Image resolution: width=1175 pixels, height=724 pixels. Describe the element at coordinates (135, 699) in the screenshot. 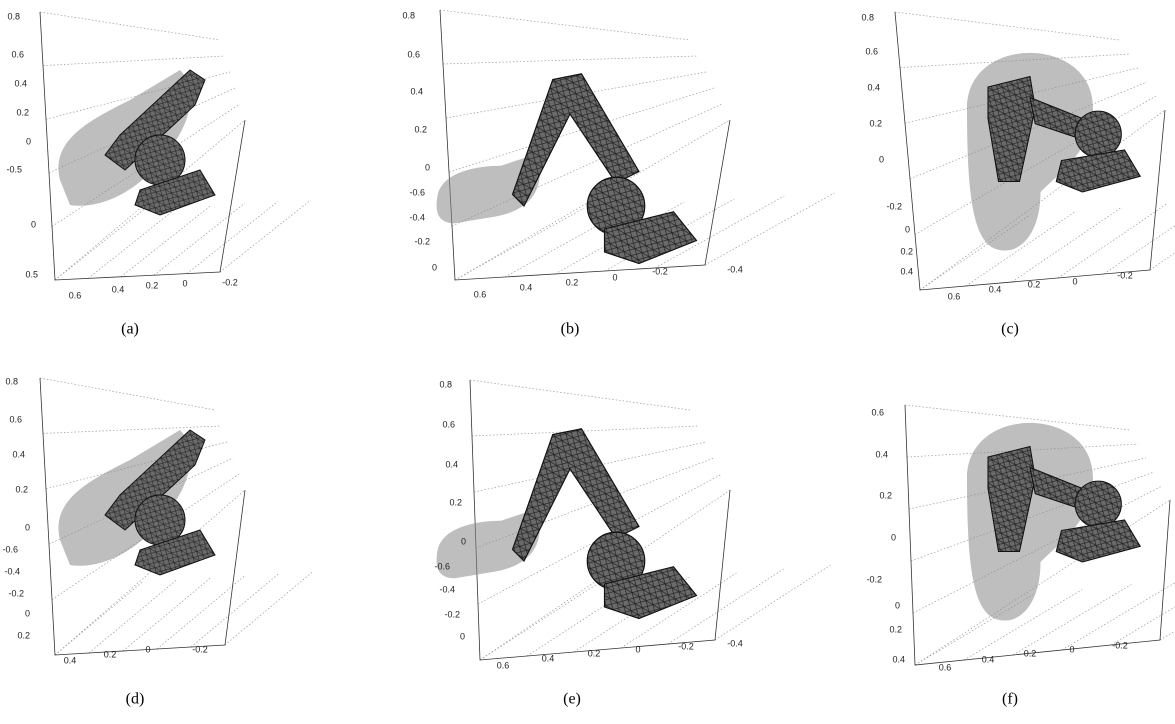

I see `caption: (d)` at that location.